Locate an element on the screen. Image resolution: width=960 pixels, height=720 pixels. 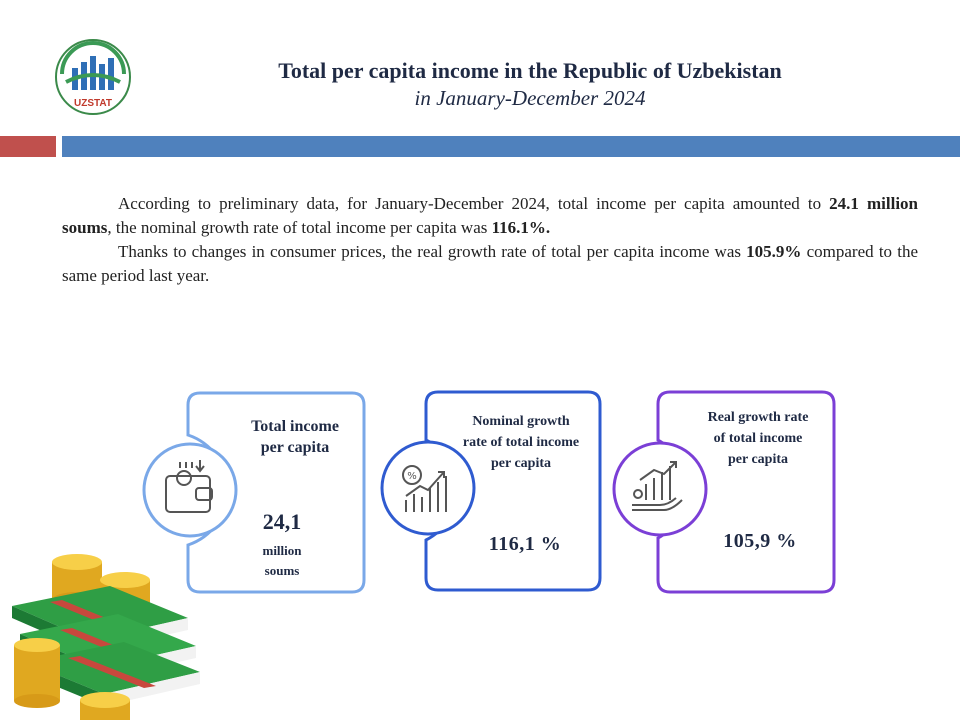
wallet-icon is located at coordinates (189, 486).